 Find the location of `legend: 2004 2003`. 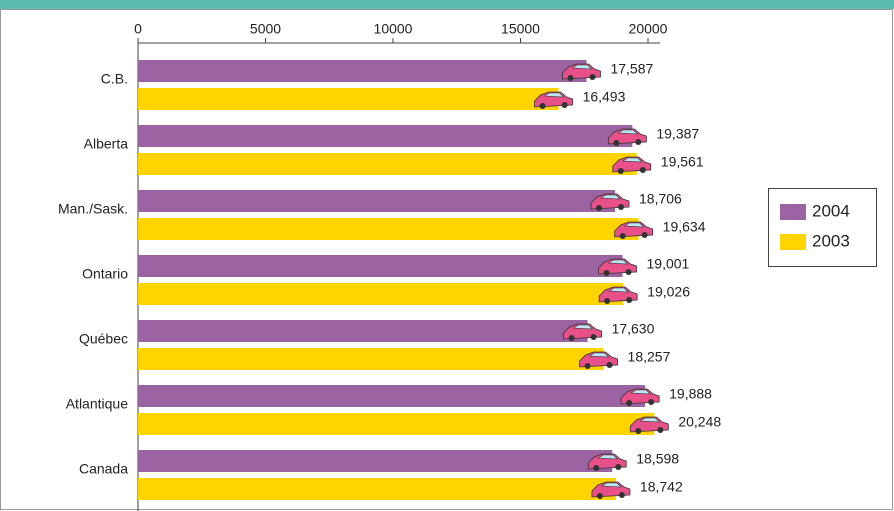

legend: 2004 2003 is located at coordinates (822, 227).